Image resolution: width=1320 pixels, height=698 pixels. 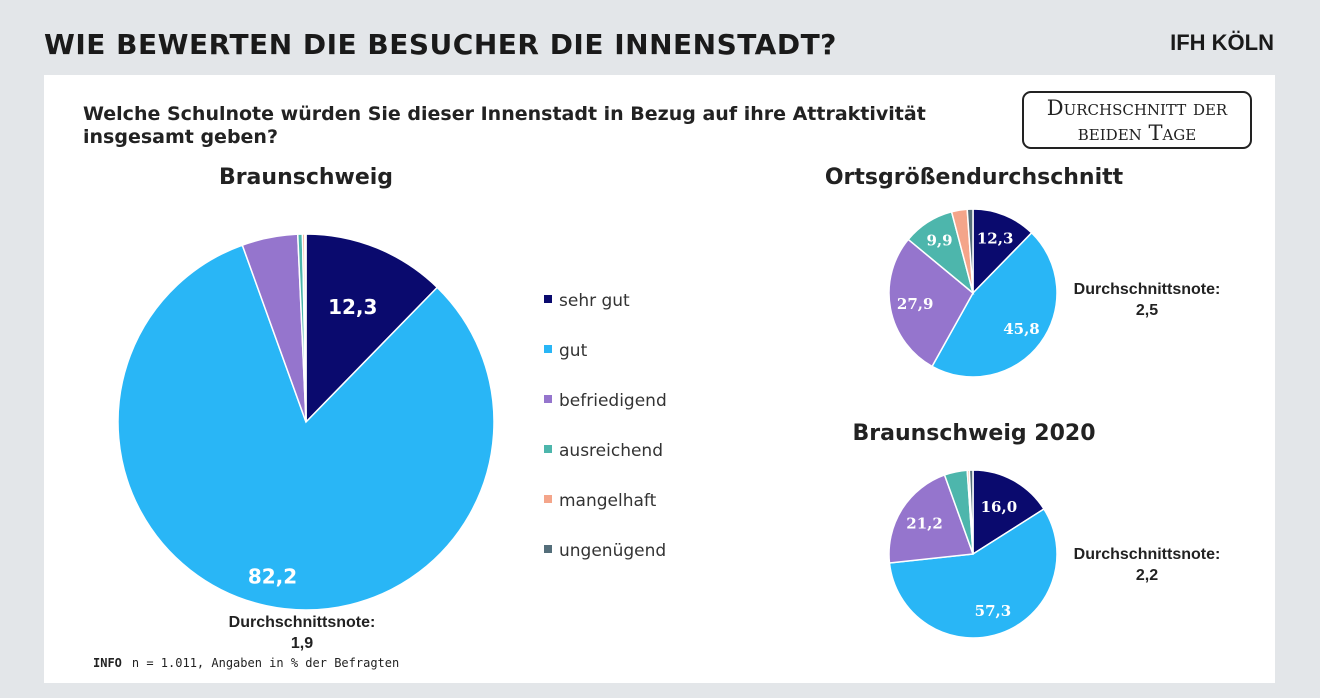 I want to click on data-label-gut: 57,3, so click(x=993, y=611).